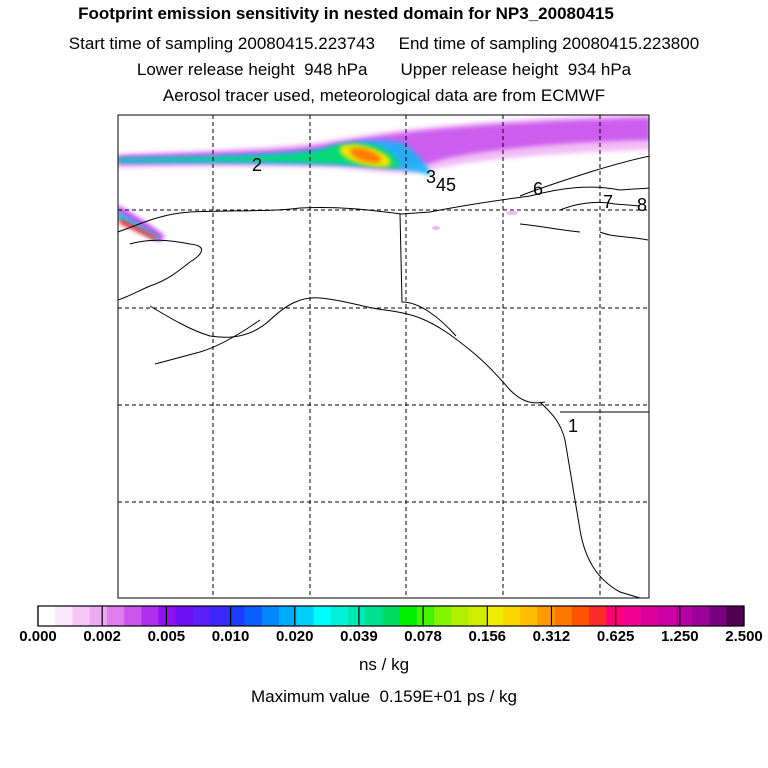  What do you see at coordinates (608, 202) in the screenshot?
I see `trajectory-label-7: 7` at bounding box center [608, 202].